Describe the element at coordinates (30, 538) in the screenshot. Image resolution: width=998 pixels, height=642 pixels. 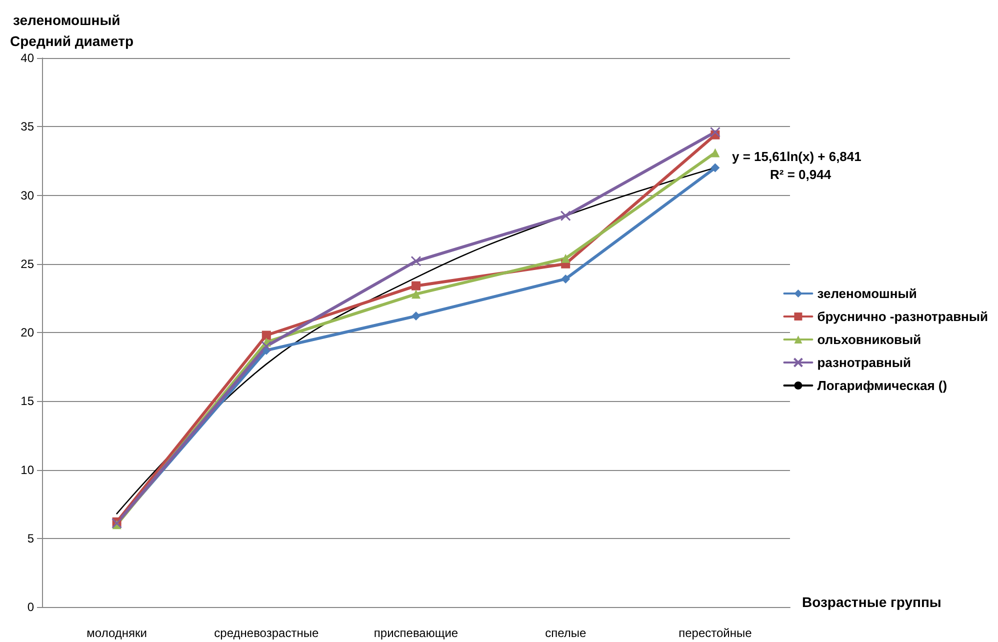
I see `y-tick-label: 5` at that location.